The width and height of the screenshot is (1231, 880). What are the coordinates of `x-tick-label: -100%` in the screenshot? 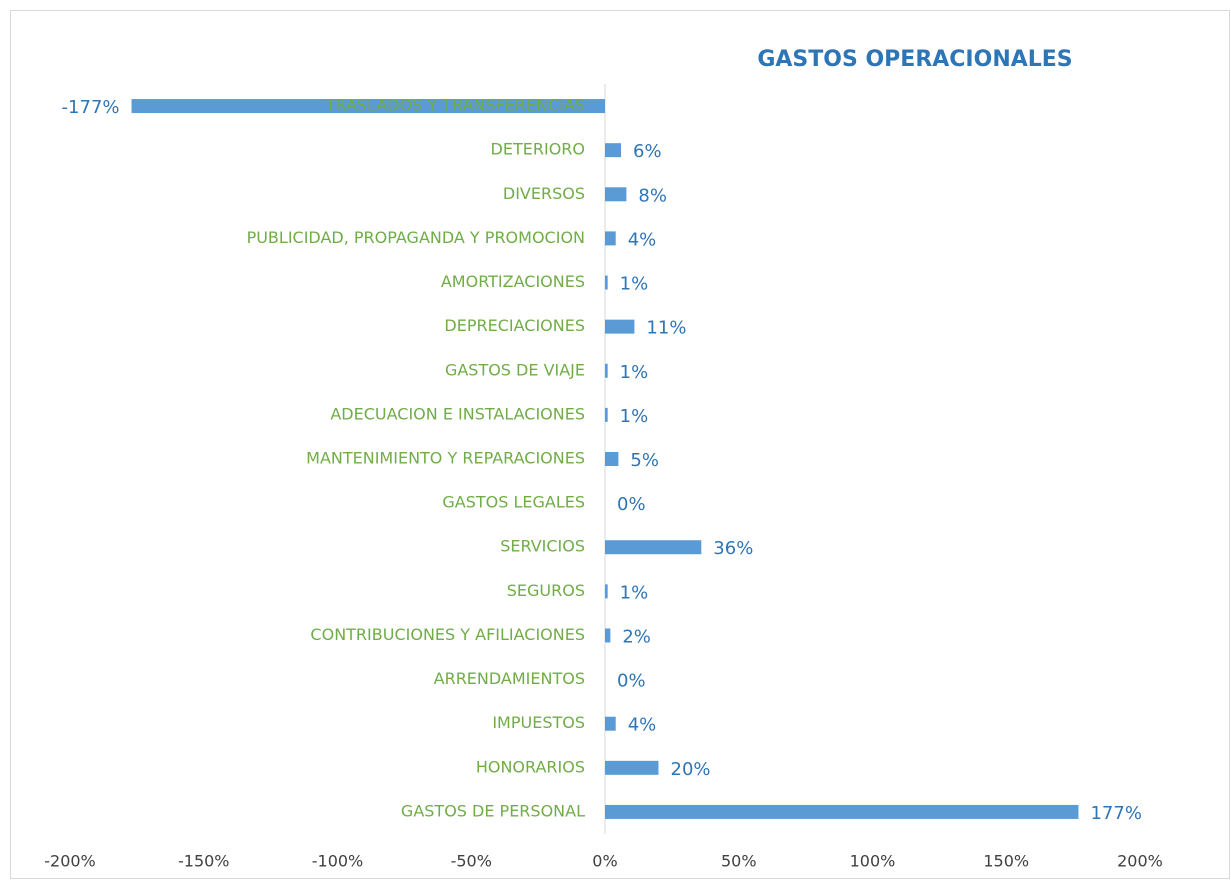 It's located at (338, 861).